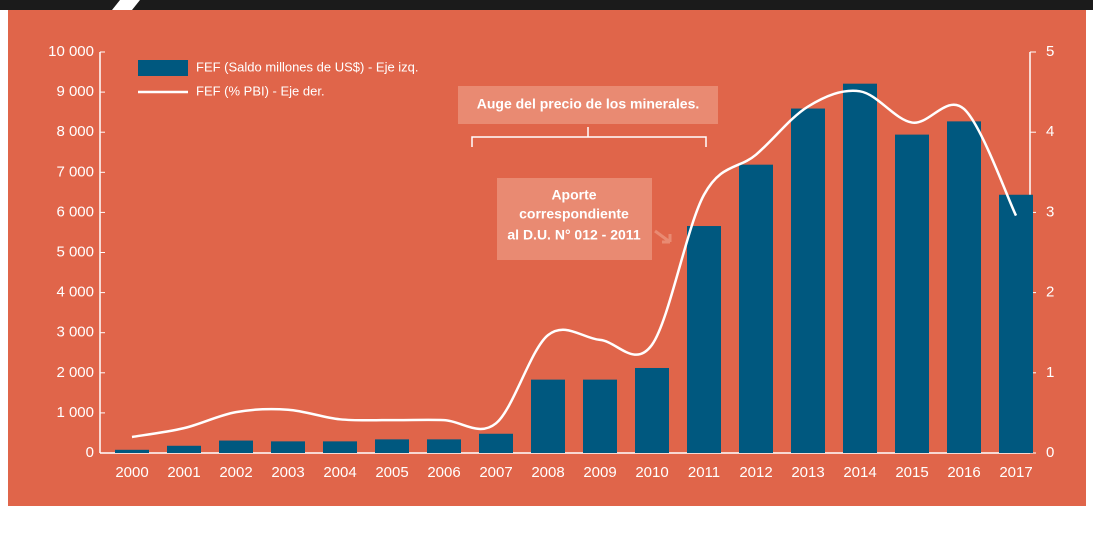 The height and width of the screenshot is (538, 1093). I want to click on y2-tick-label: 3, so click(1050, 211).